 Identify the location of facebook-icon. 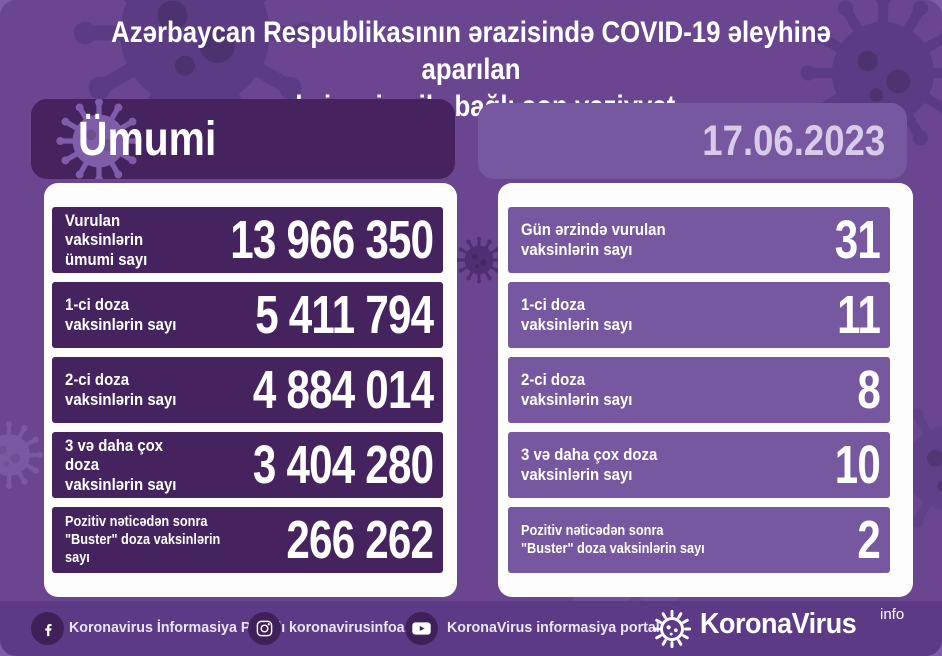
(47, 628).